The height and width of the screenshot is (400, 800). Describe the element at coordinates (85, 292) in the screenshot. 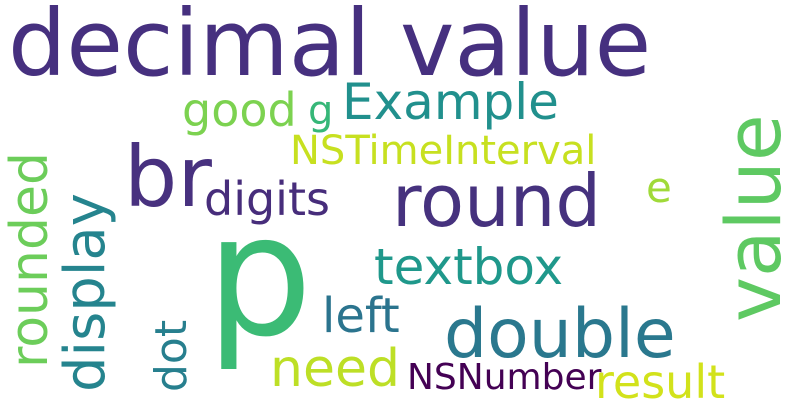

I see `word-display: display` at that location.